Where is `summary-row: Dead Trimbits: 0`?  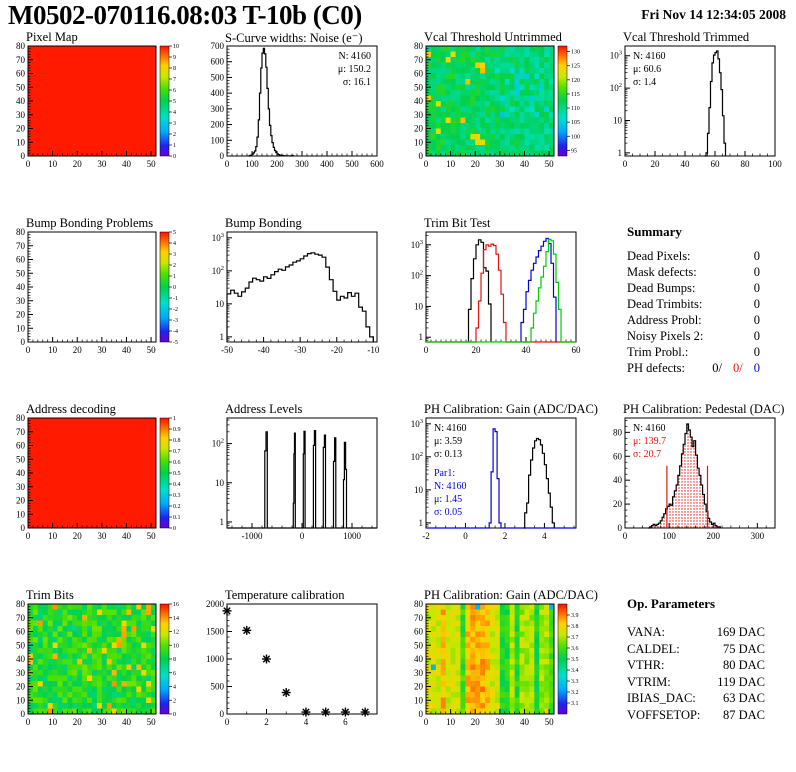
summary-row: Dead Trimbits: 0 is located at coordinates (693, 304).